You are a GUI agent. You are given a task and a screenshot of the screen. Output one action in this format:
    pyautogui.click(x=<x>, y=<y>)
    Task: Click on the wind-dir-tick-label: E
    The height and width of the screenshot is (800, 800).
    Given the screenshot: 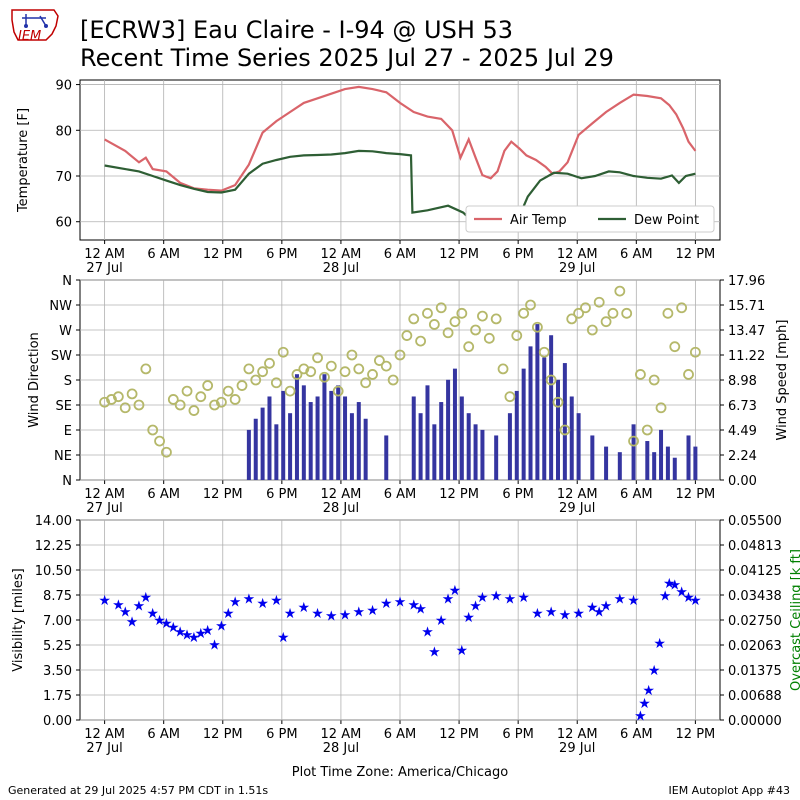 What is the action you would take?
    pyautogui.click(x=68, y=431)
    